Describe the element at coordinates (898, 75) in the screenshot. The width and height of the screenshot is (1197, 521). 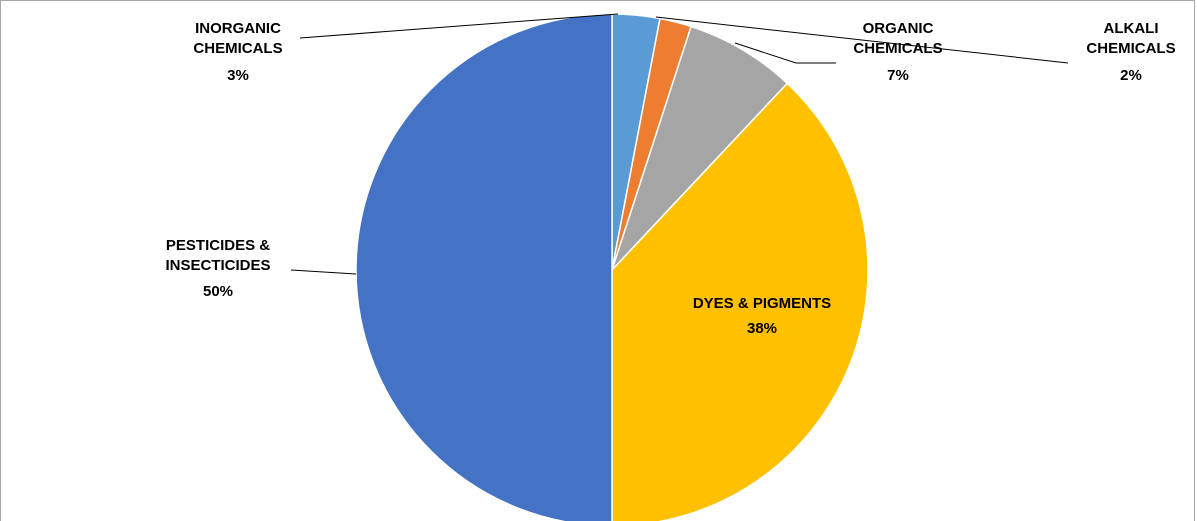
I see `slice-percent-label: 7%` at that location.